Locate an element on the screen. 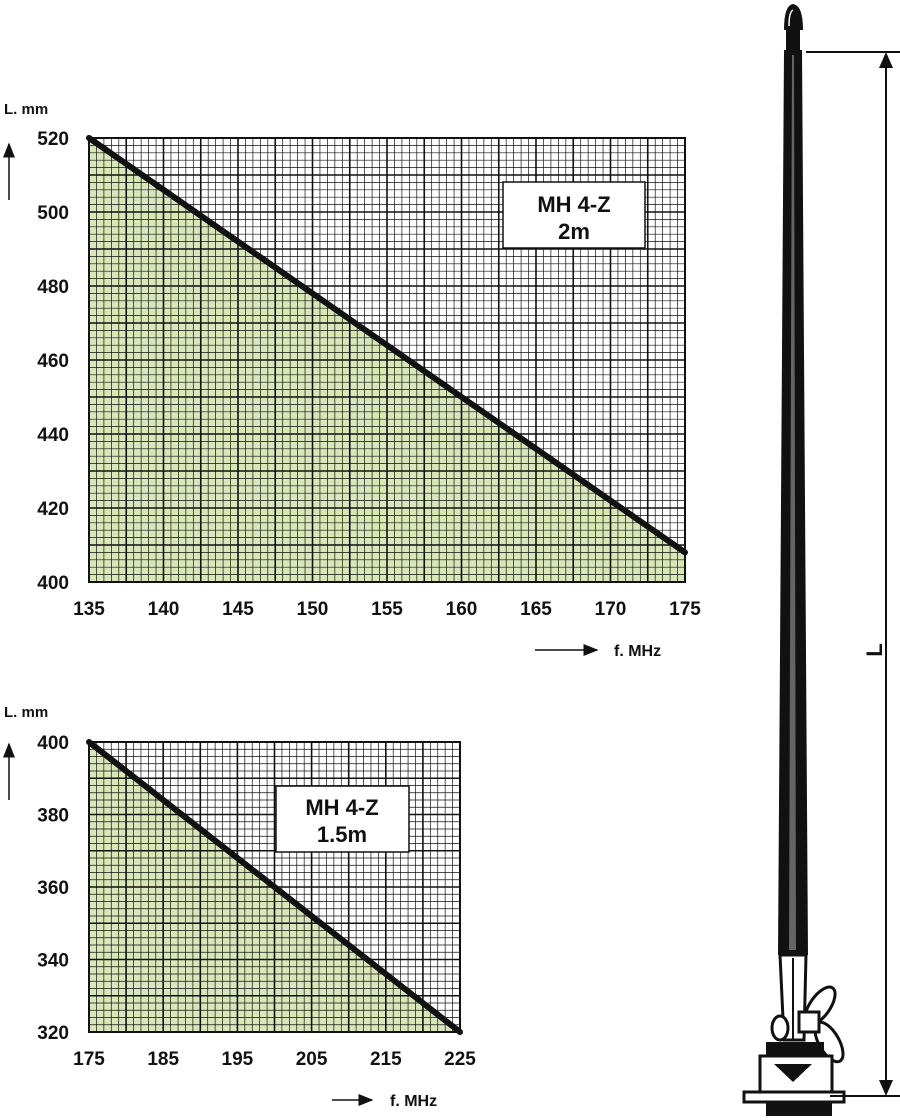 Image resolution: width=900 pixels, height=1120 pixels. chart-1-5m-y-tick-label: 400 is located at coordinates (53, 743).